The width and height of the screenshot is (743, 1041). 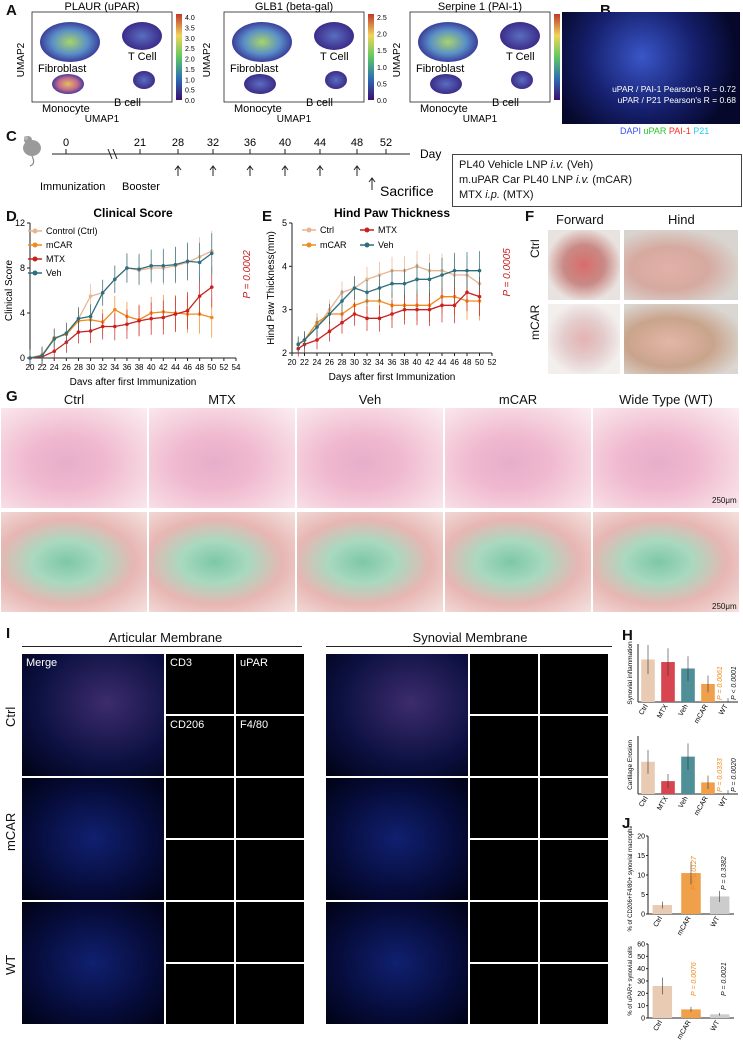 What do you see at coordinates (190, 91) in the screenshot?
I see `colorbar-tick: 0.5` at bounding box center [190, 91].